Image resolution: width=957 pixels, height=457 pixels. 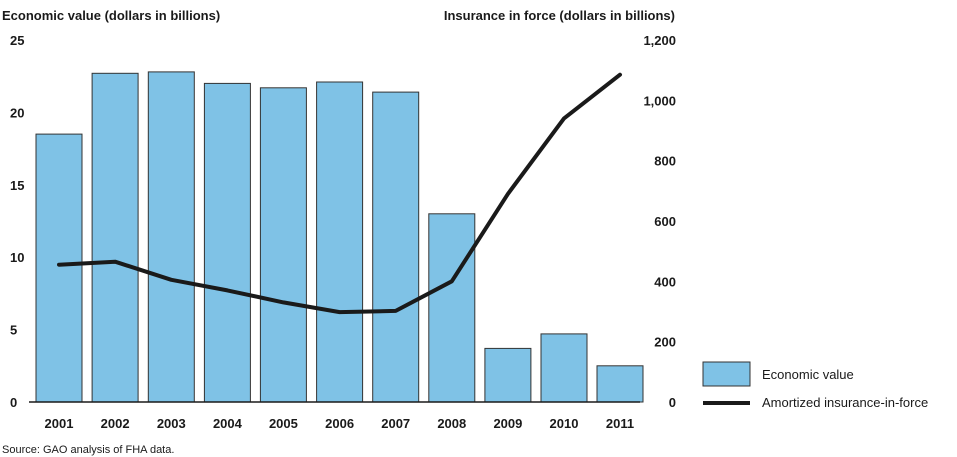 What do you see at coordinates (17, 257) in the screenshot?
I see `left-tick-label: 10` at bounding box center [17, 257].